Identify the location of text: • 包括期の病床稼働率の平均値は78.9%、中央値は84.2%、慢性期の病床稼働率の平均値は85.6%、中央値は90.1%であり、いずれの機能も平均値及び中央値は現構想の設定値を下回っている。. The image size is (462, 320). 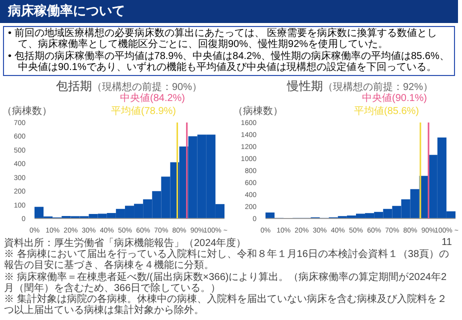
(229, 62).